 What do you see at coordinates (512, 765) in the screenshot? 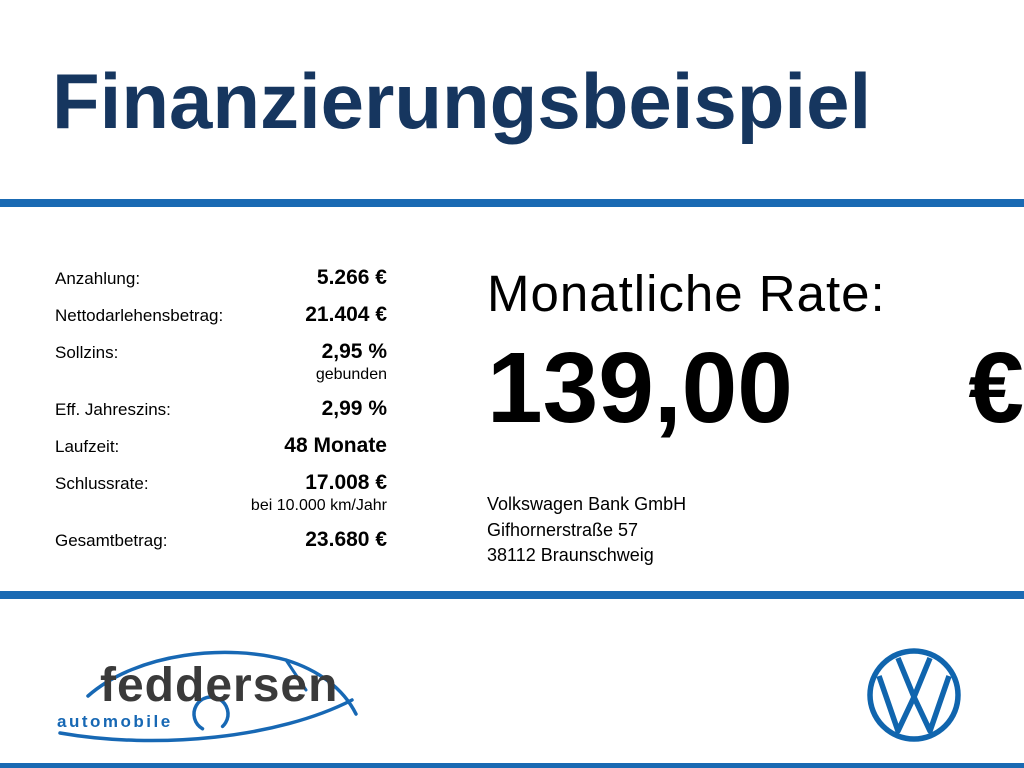
I see `divider-bottom` at bounding box center [512, 765].